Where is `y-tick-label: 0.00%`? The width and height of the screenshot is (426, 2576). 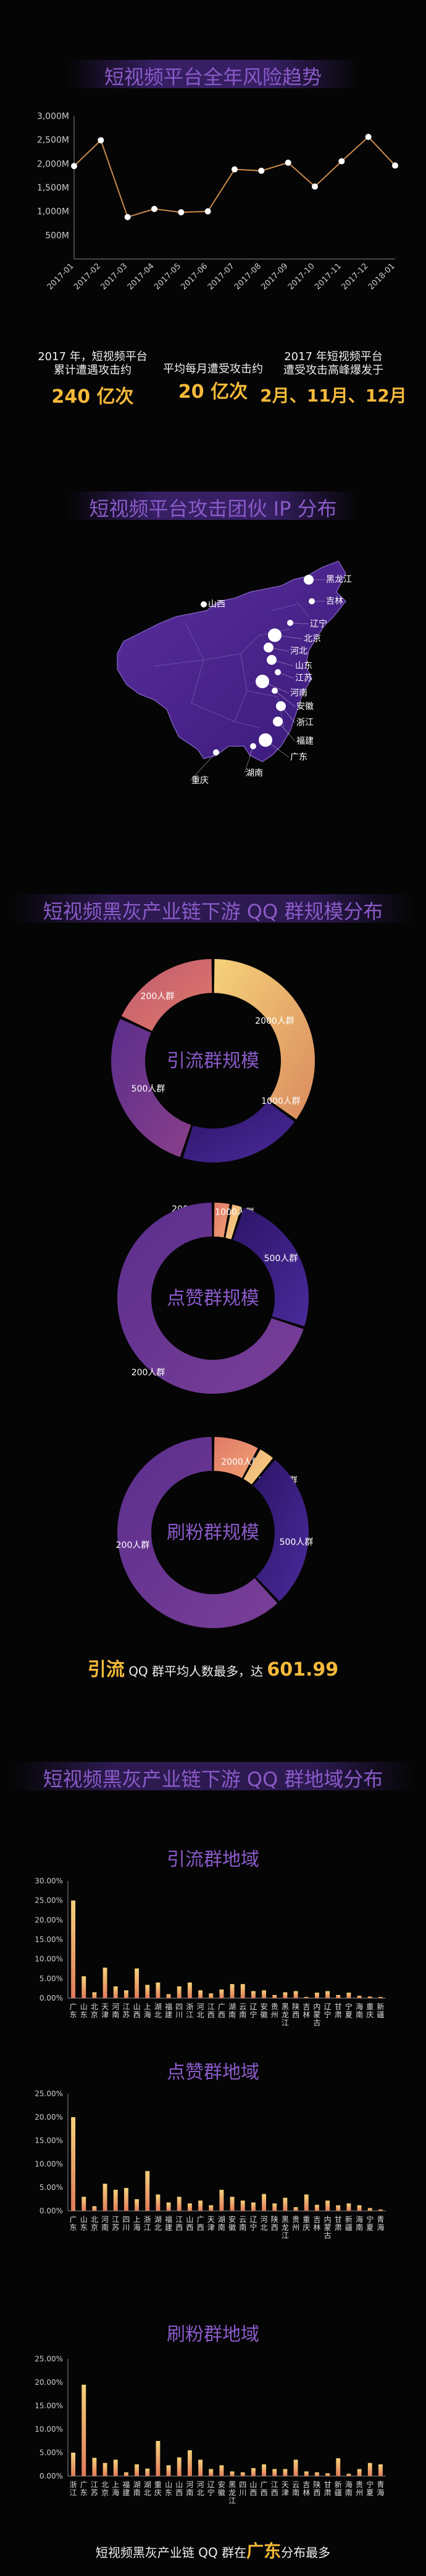
y-tick-label: 0.00% is located at coordinates (51, 1998).